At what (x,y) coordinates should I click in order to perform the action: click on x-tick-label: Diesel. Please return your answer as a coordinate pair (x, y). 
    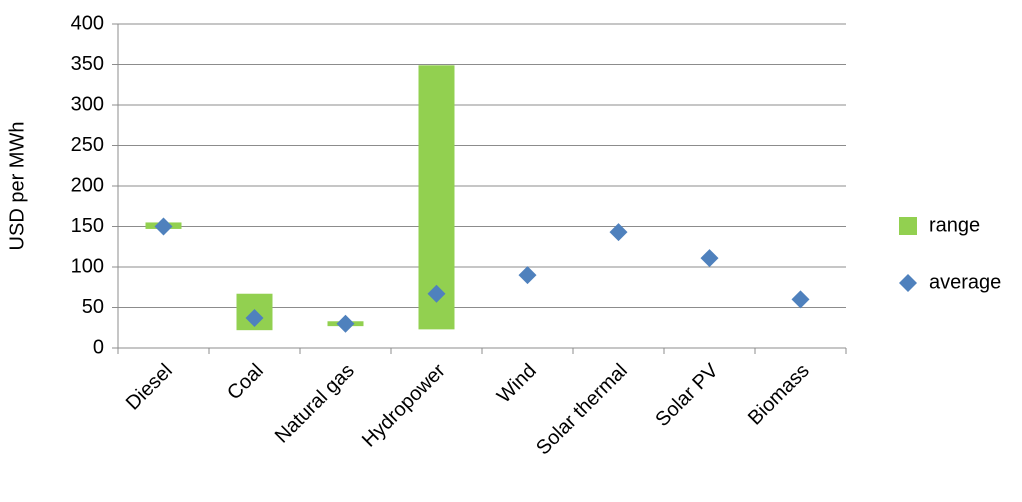
    Looking at the image, I should click on (149, 387).